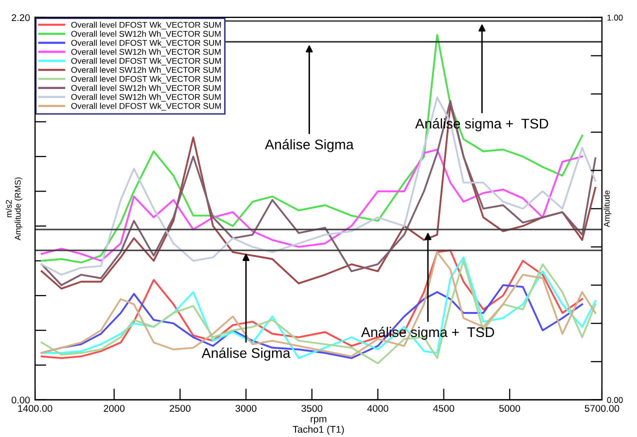 The image size is (637, 437). What do you see at coordinates (35, 408) in the screenshot?
I see `x-tick-label: 1400.00` at bounding box center [35, 408].